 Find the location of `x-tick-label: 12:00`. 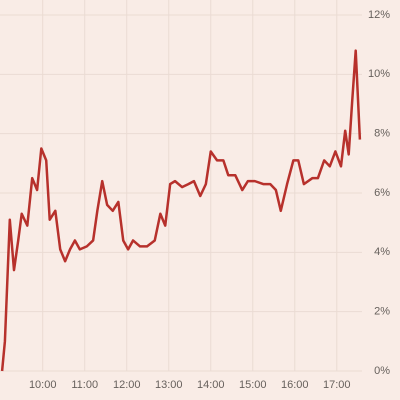

x-tick-label: 12:00 is located at coordinates (127, 385).